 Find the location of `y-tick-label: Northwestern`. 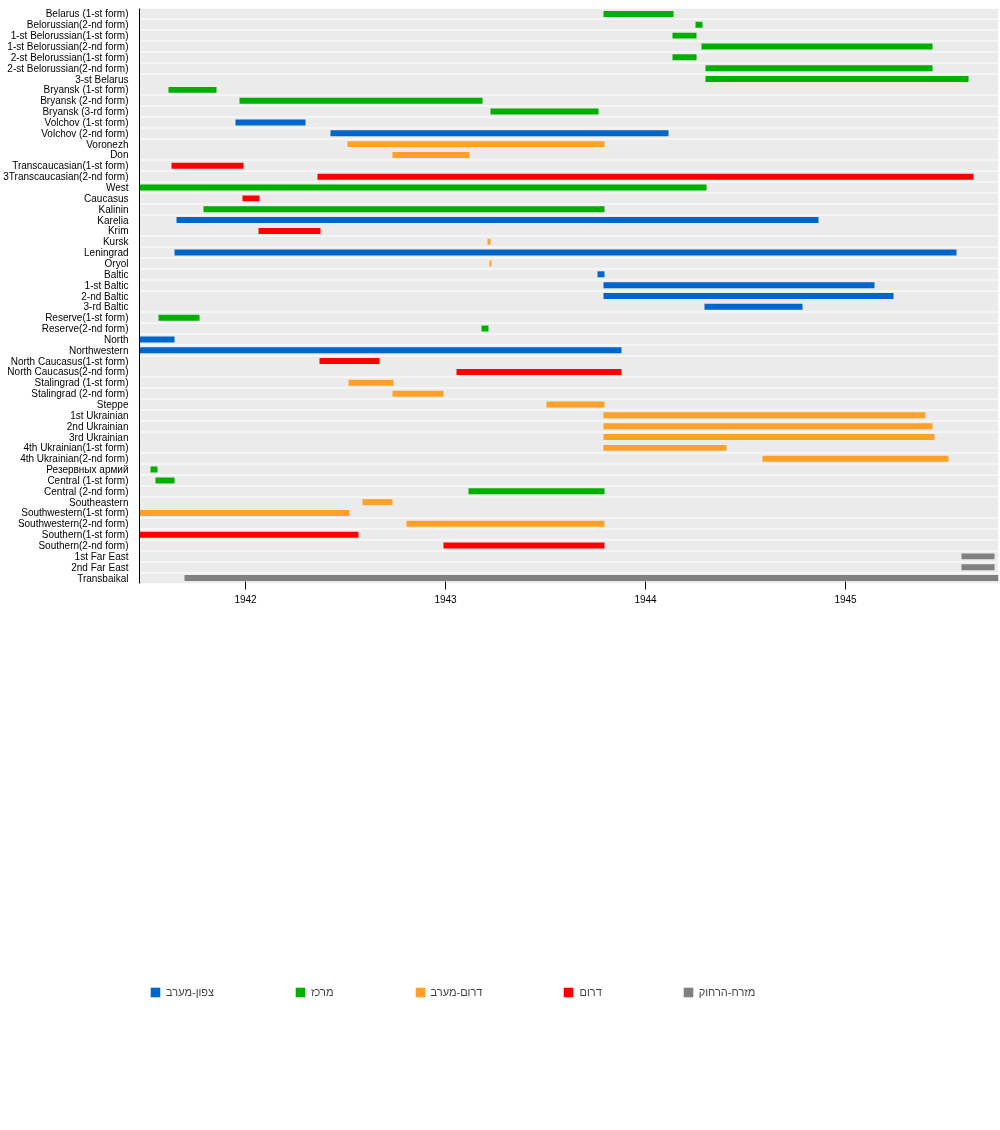

y-tick-label: Northwestern is located at coordinates (99, 350).